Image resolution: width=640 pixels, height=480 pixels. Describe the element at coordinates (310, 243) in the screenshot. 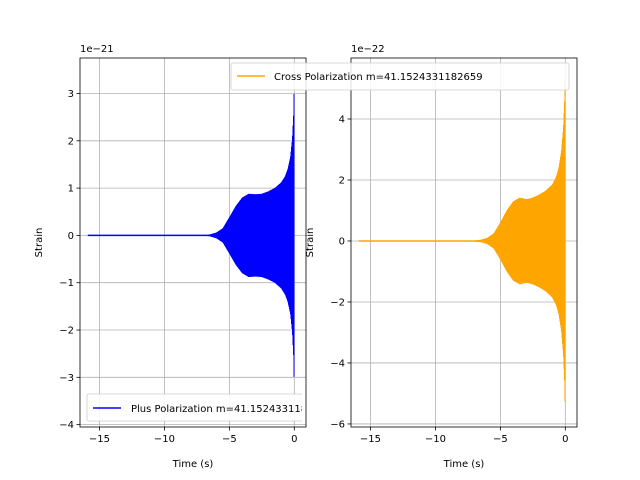

I see `right-y-axis-label: Strain` at that location.